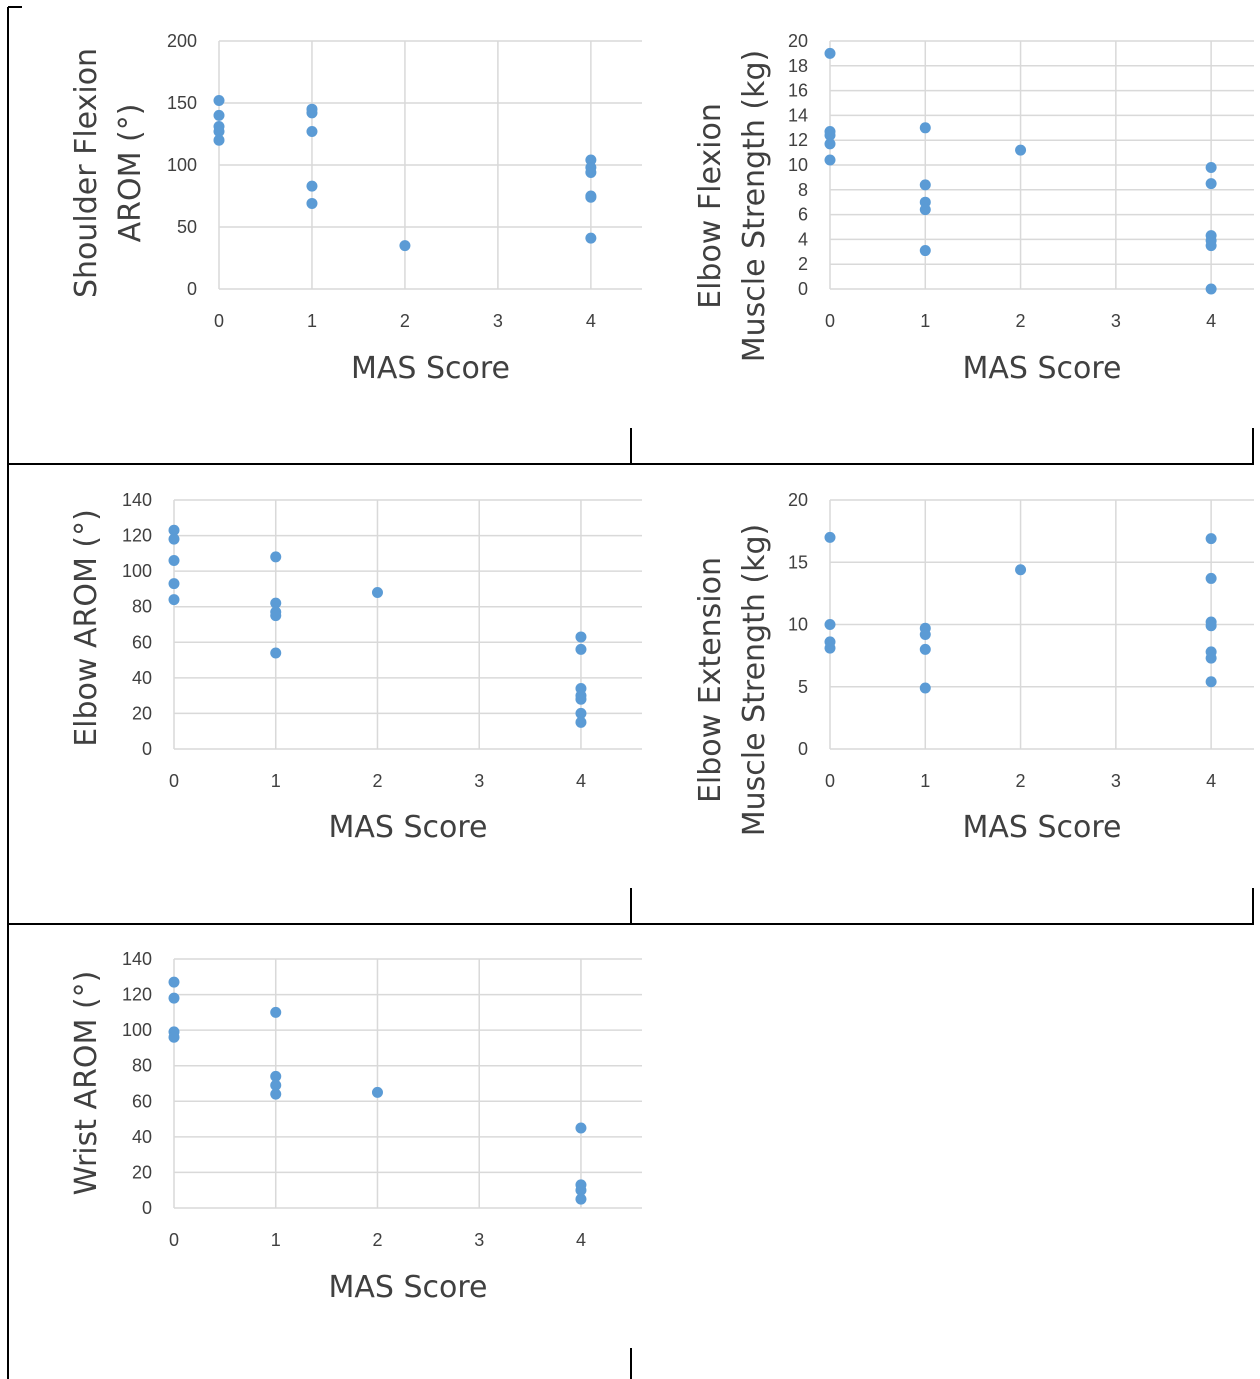  What do you see at coordinates (142, 1066) in the screenshot?
I see `y-tick-label: 80` at bounding box center [142, 1066].